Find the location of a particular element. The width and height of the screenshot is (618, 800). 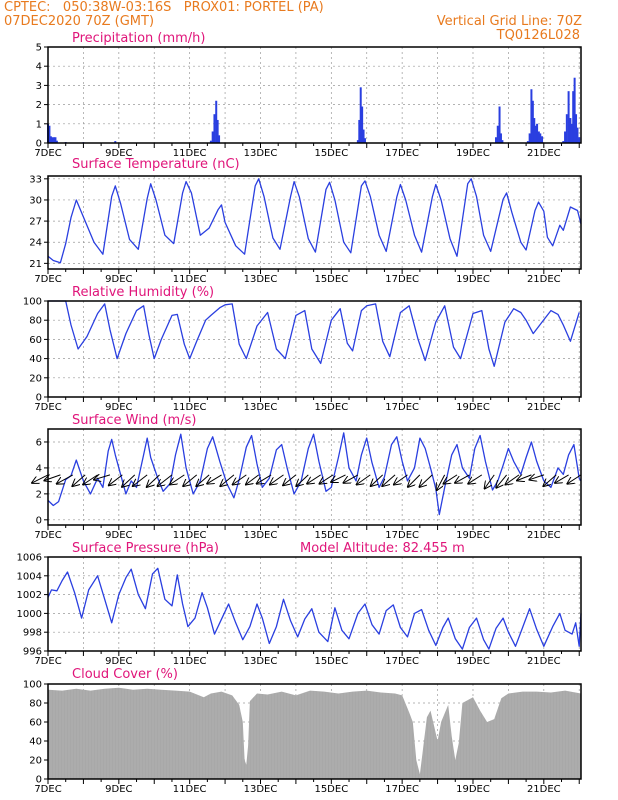

y-tick-label: 998 is located at coordinates (32, 633).